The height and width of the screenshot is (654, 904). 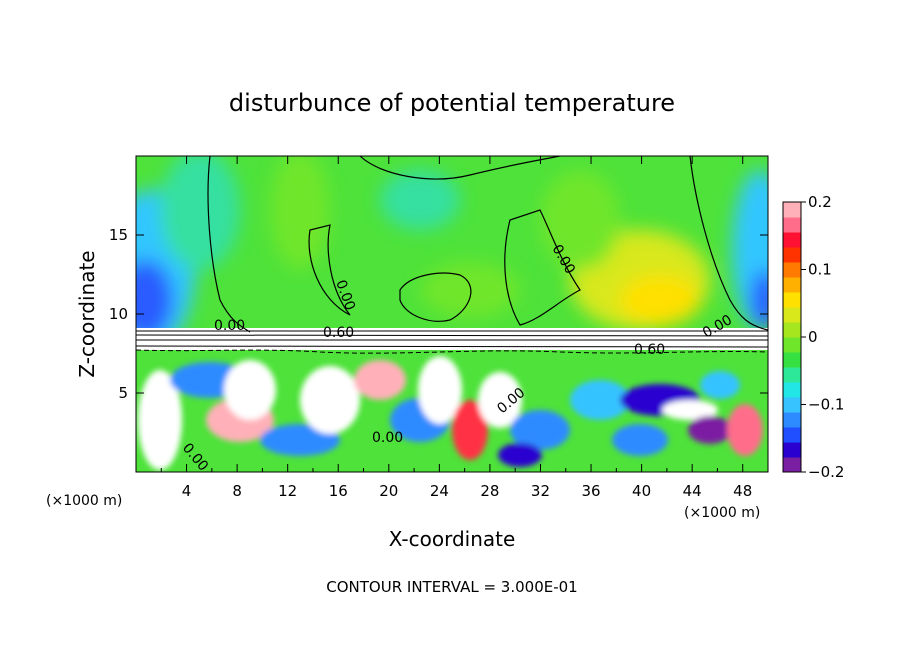 What do you see at coordinates (826, 405) in the screenshot?
I see `colorbar-tick-label: −0.1` at bounding box center [826, 405].